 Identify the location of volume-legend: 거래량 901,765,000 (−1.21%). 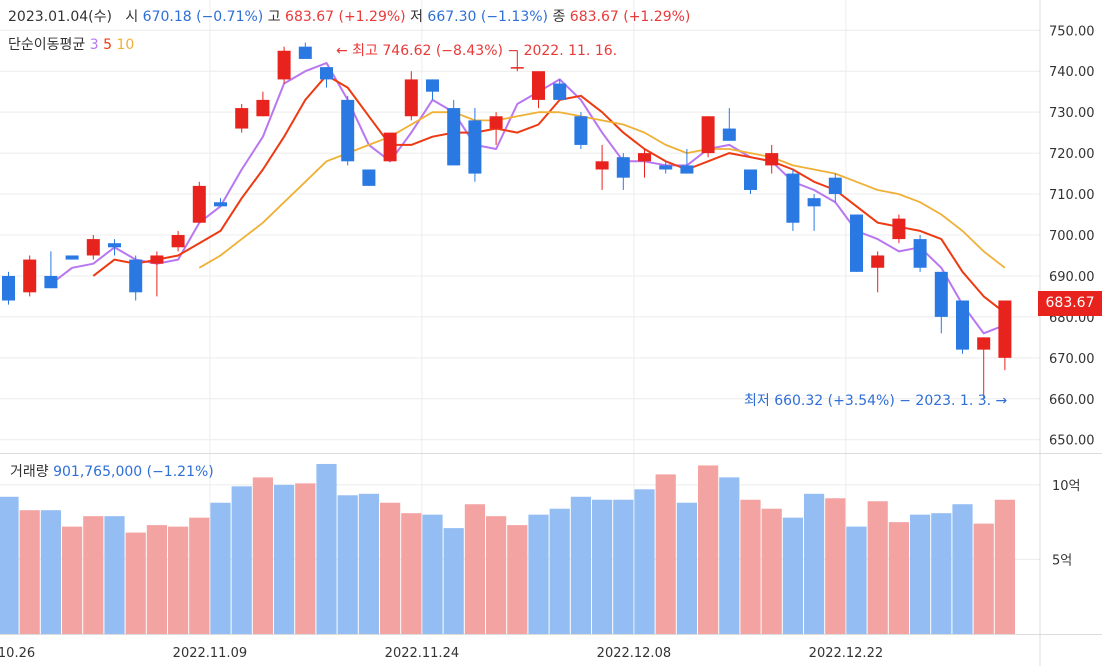
(112, 471).